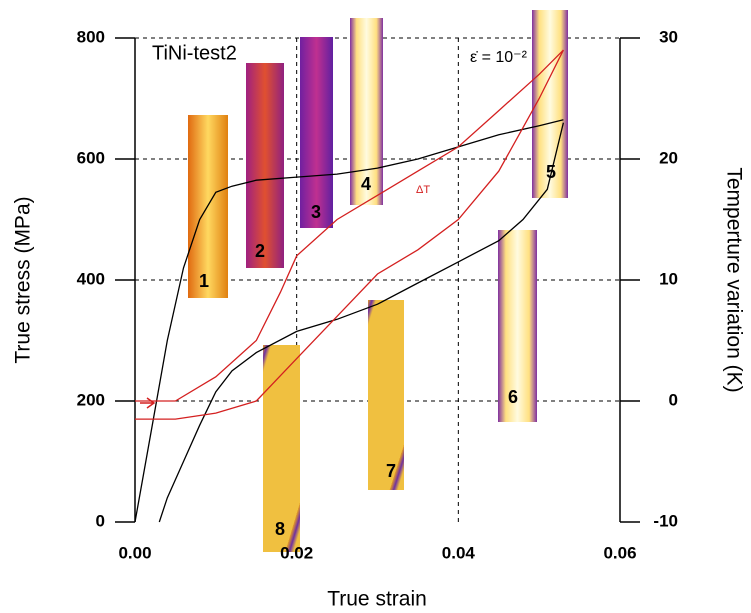  I want to click on arrow, so click(148, 403).